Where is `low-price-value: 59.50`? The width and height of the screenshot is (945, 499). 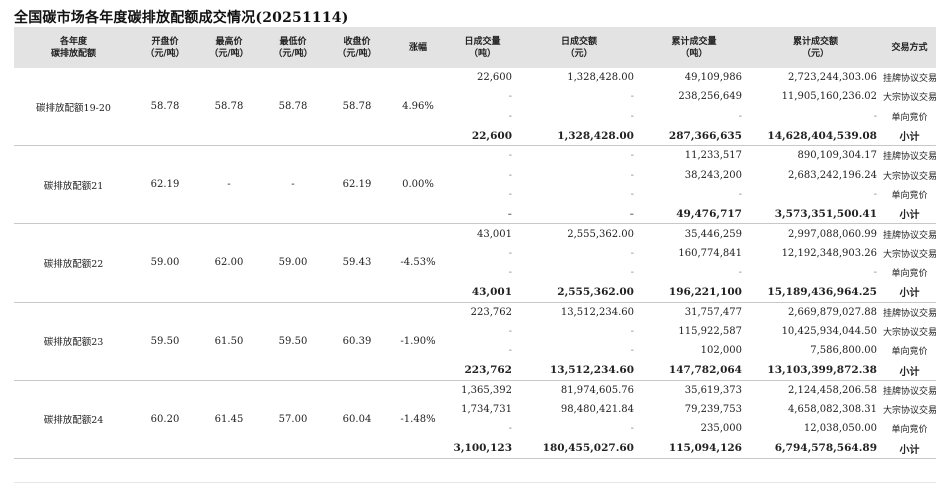
low-price-value: 59.50 is located at coordinates (293, 341).